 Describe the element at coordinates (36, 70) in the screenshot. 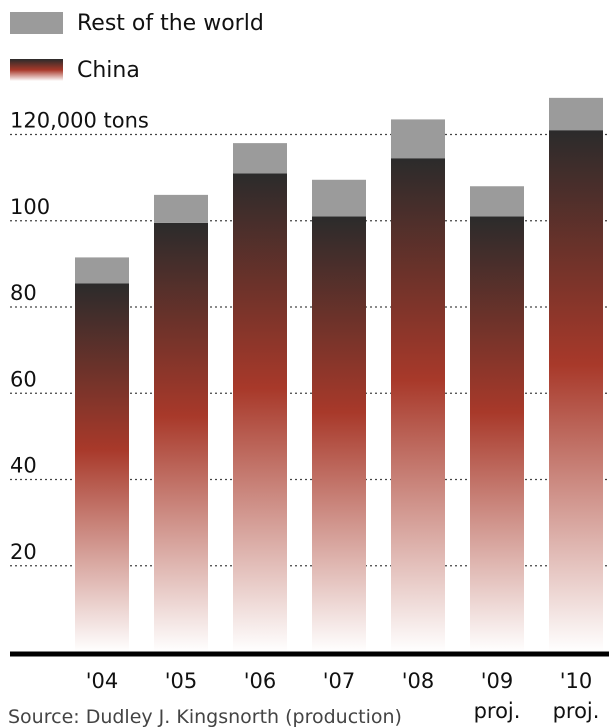

I see `legend-swatch-china` at that location.